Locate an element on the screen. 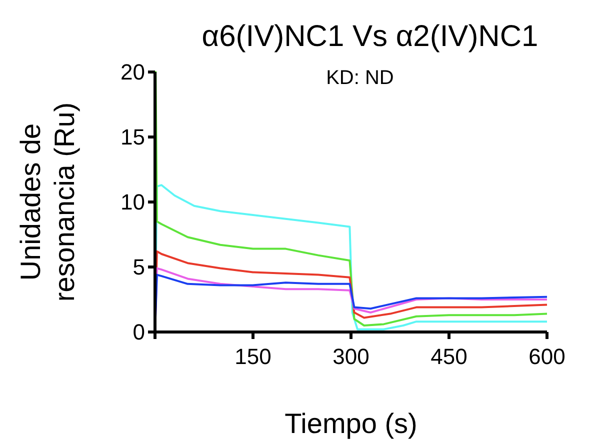 The width and height of the screenshot is (600, 448). chart-title: α6(IV)NC1 Vs α2(IV)NC1 is located at coordinates (370, 36).